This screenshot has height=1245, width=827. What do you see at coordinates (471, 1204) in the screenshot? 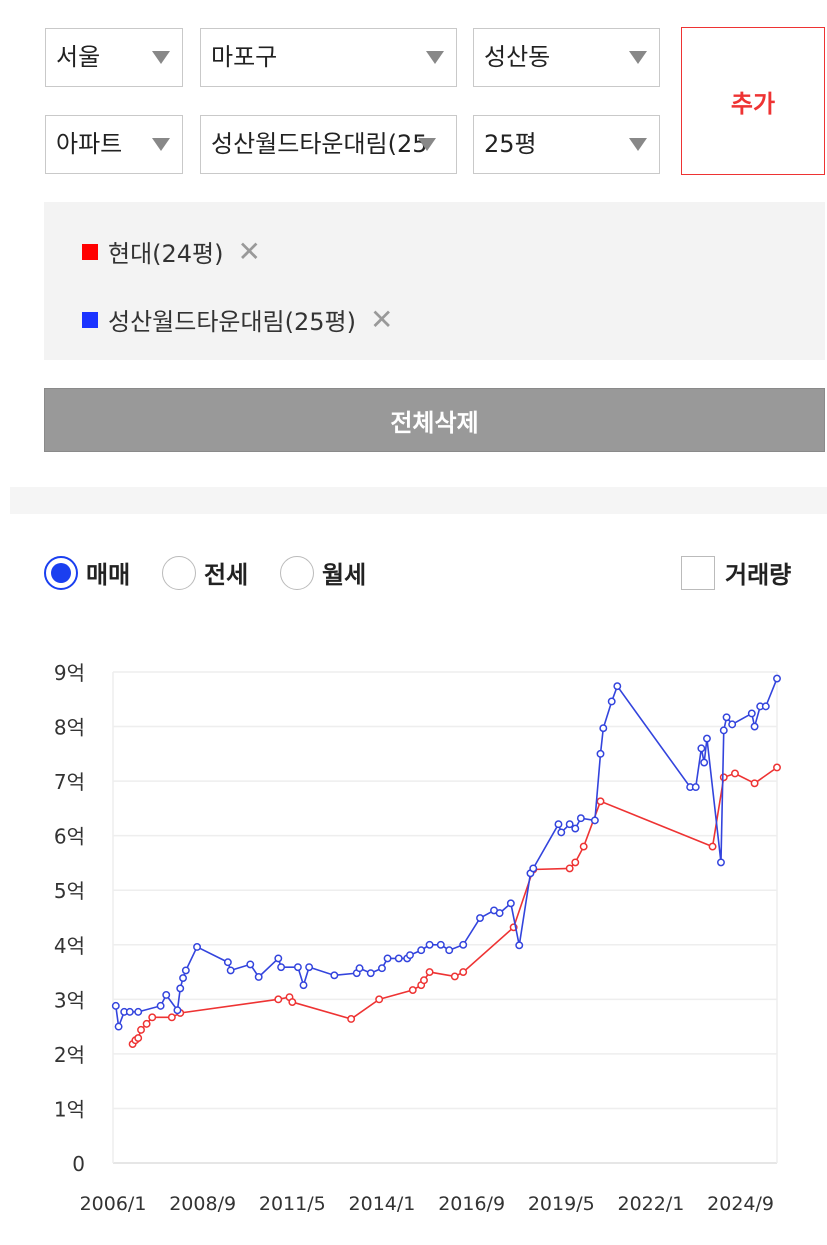
I see `x-tick-label: 2016/9` at bounding box center [471, 1204].